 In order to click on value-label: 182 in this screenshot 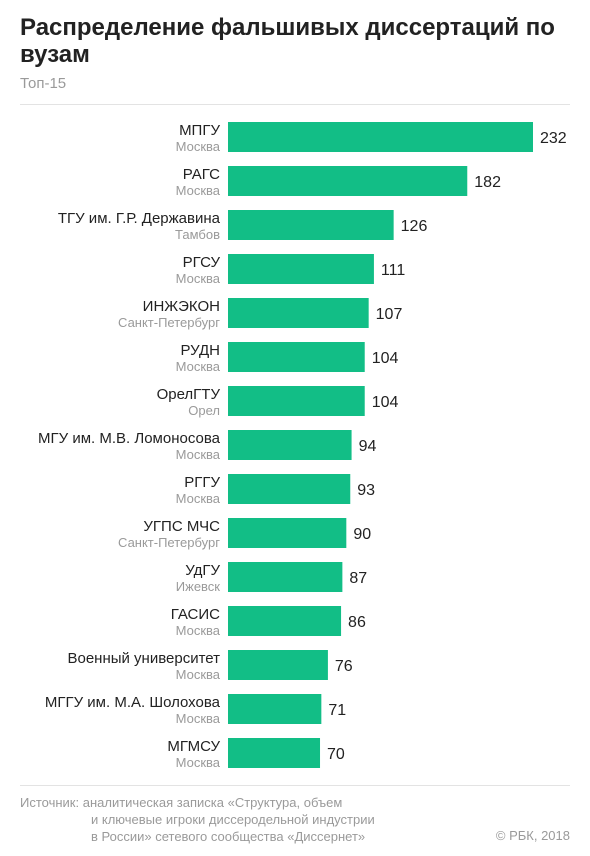, I will do `click(487, 182)`.